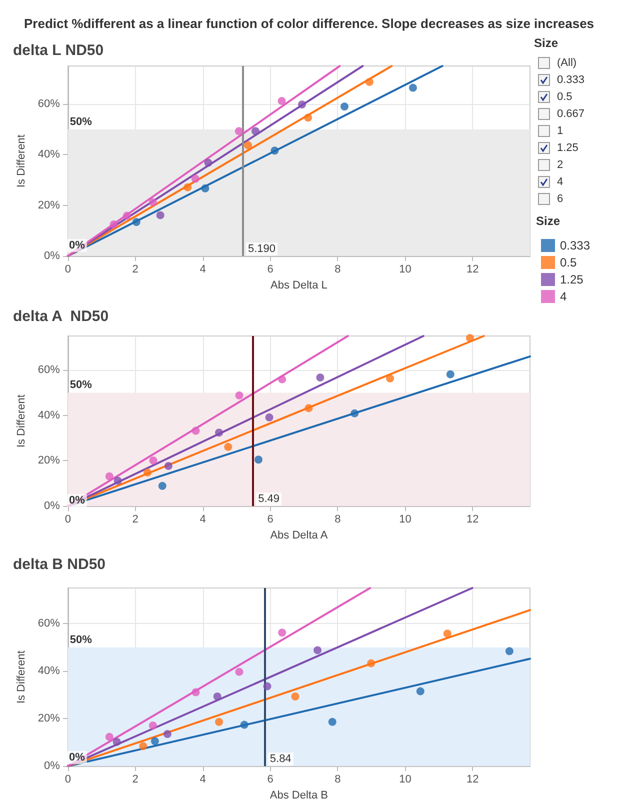 This screenshot has height=804, width=618. Describe the element at coordinates (569, 263) in the screenshot. I see `legend-label: 0.5` at that location.